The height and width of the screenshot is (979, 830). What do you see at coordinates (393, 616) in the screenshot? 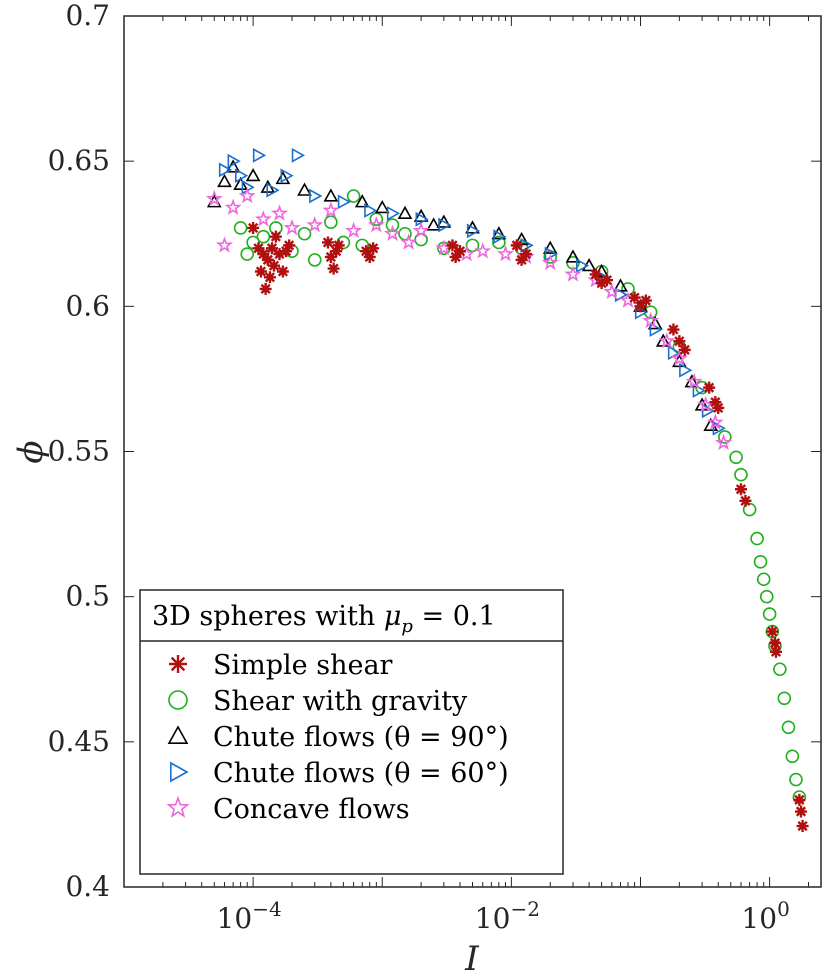
I see `legend-title-symbol: μ` at bounding box center [393, 616].